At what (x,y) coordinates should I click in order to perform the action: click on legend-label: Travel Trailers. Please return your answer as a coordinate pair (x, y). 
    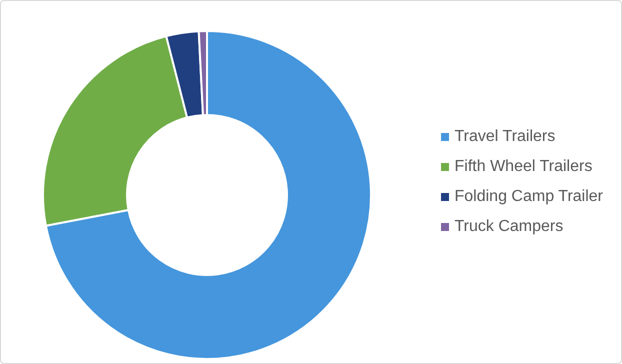
    Looking at the image, I should click on (505, 137).